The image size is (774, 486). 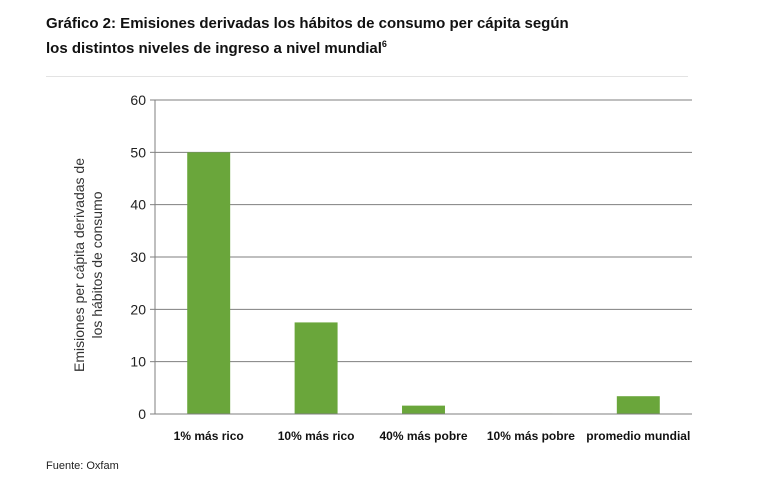 I want to click on footnote-marker: 6, so click(x=384, y=44).